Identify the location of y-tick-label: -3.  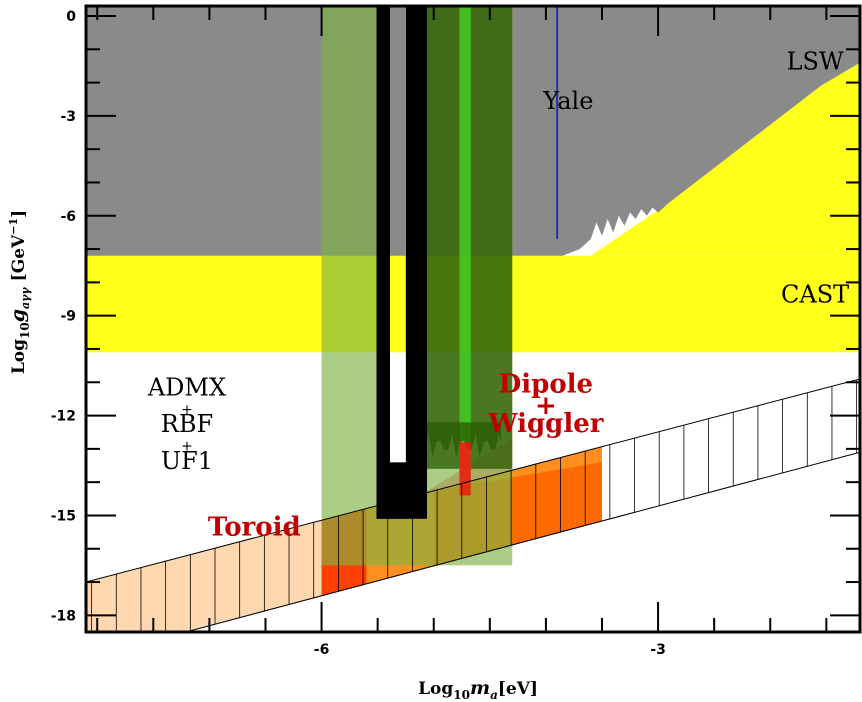
(68, 117).